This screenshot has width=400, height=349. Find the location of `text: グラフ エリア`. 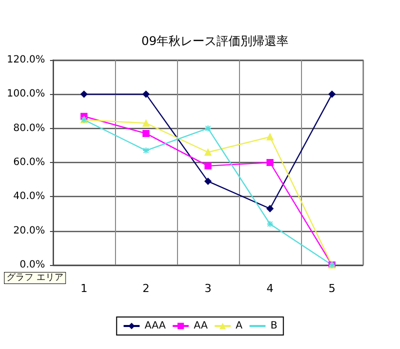

text: グラフ エリア is located at coordinates (35, 277).